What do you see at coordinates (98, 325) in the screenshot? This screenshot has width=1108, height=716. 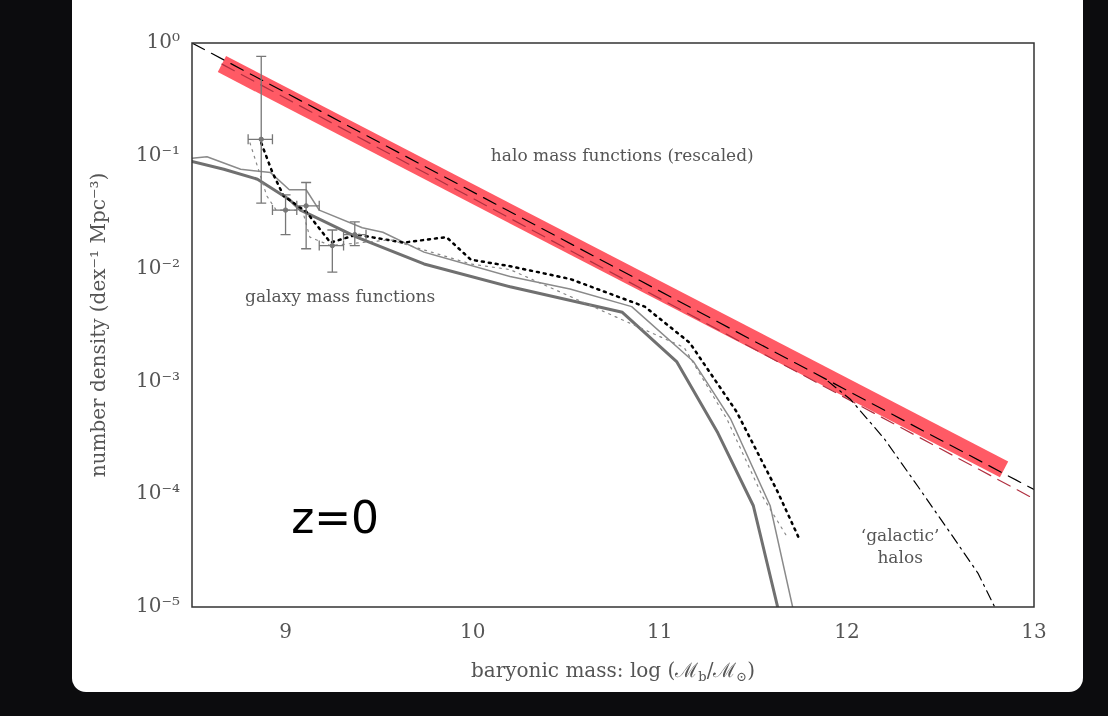 I see `y-axis-title: number density (dex⁻¹ Mpc⁻³)` at bounding box center [98, 325].